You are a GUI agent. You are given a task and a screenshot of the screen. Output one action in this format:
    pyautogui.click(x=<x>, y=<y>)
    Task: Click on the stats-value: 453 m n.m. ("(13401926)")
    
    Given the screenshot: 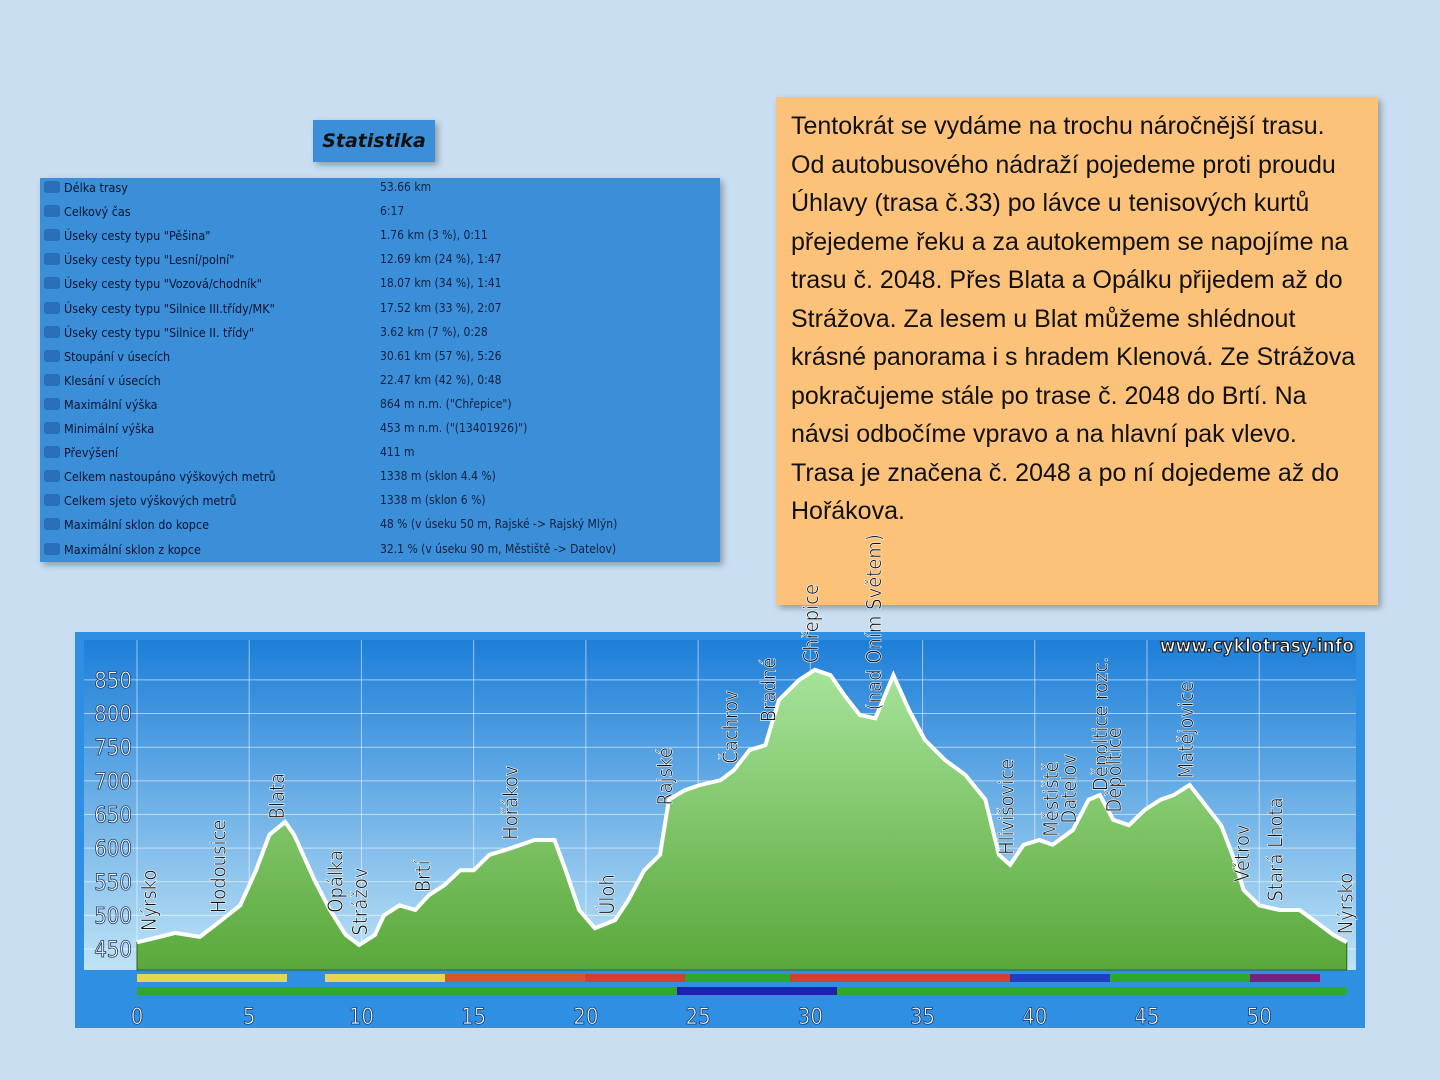 What is the action you would take?
    pyautogui.click(x=454, y=428)
    